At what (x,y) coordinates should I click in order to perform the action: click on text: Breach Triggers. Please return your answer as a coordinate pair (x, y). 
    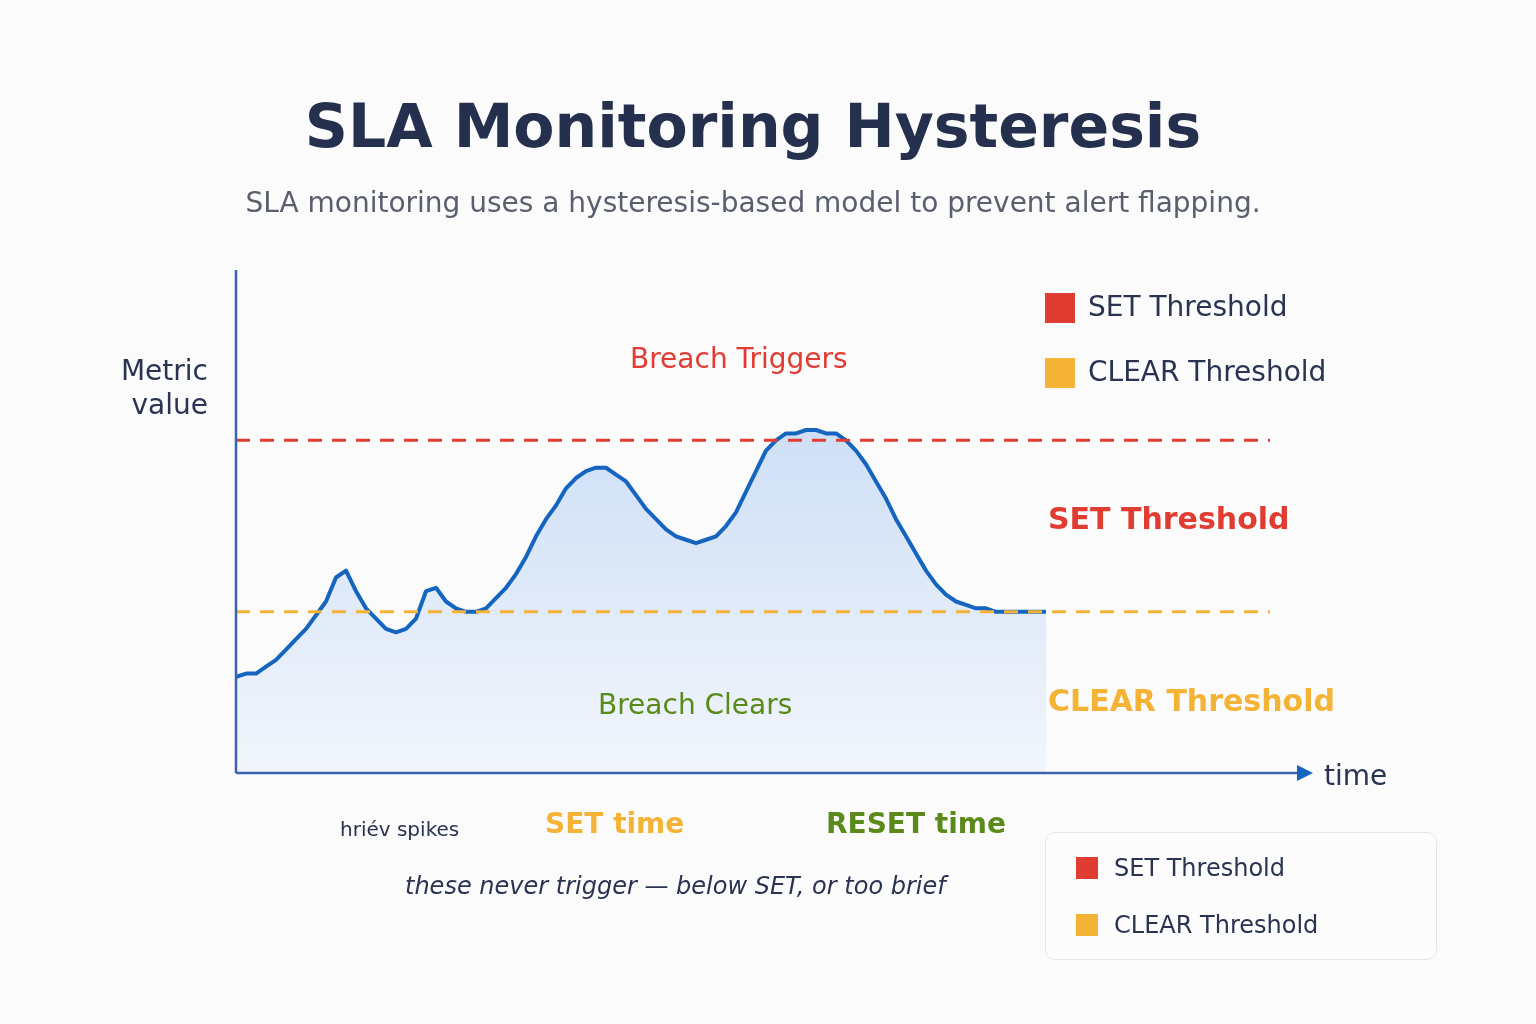
    Looking at the image, I should click on (739, 358).